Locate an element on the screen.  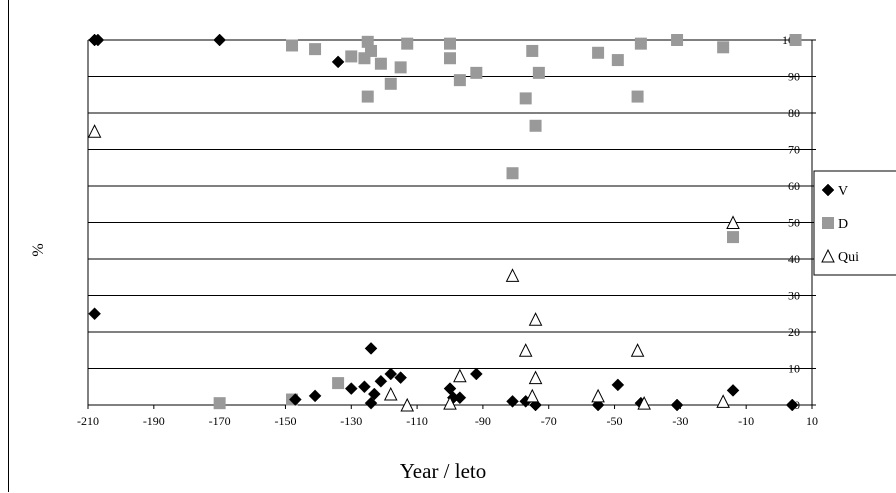
y-tick-label: 70 is located at coordinates (794, 150).